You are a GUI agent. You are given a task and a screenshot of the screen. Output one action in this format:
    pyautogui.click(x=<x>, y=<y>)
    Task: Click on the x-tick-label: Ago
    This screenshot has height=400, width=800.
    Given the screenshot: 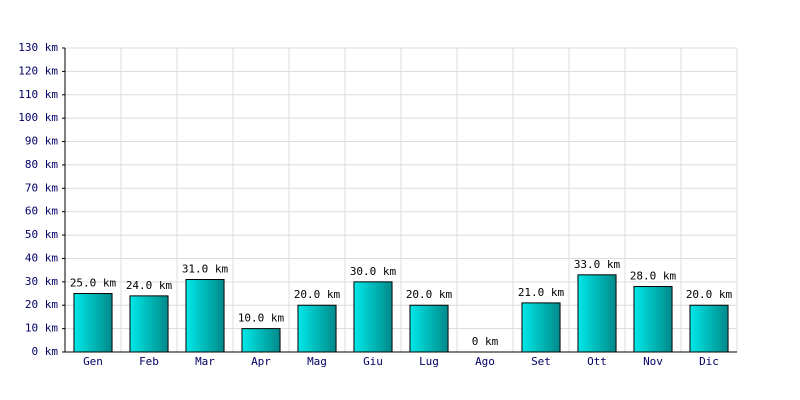 What is the action you would take?
    pyautogui.click(x=485, y=361)
    